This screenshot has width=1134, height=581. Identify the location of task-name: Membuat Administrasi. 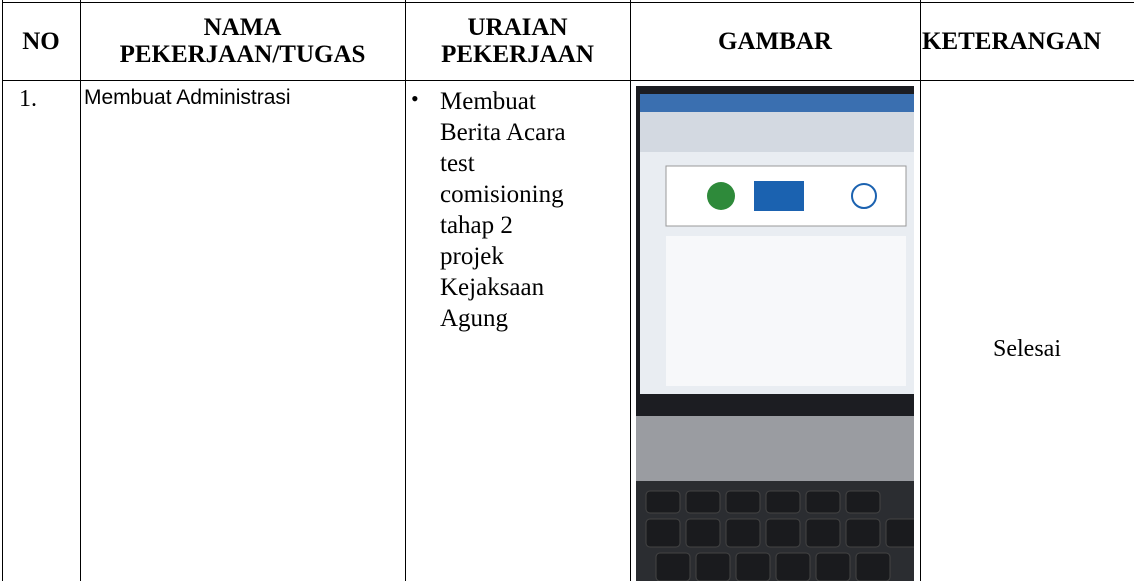
(187, 97).